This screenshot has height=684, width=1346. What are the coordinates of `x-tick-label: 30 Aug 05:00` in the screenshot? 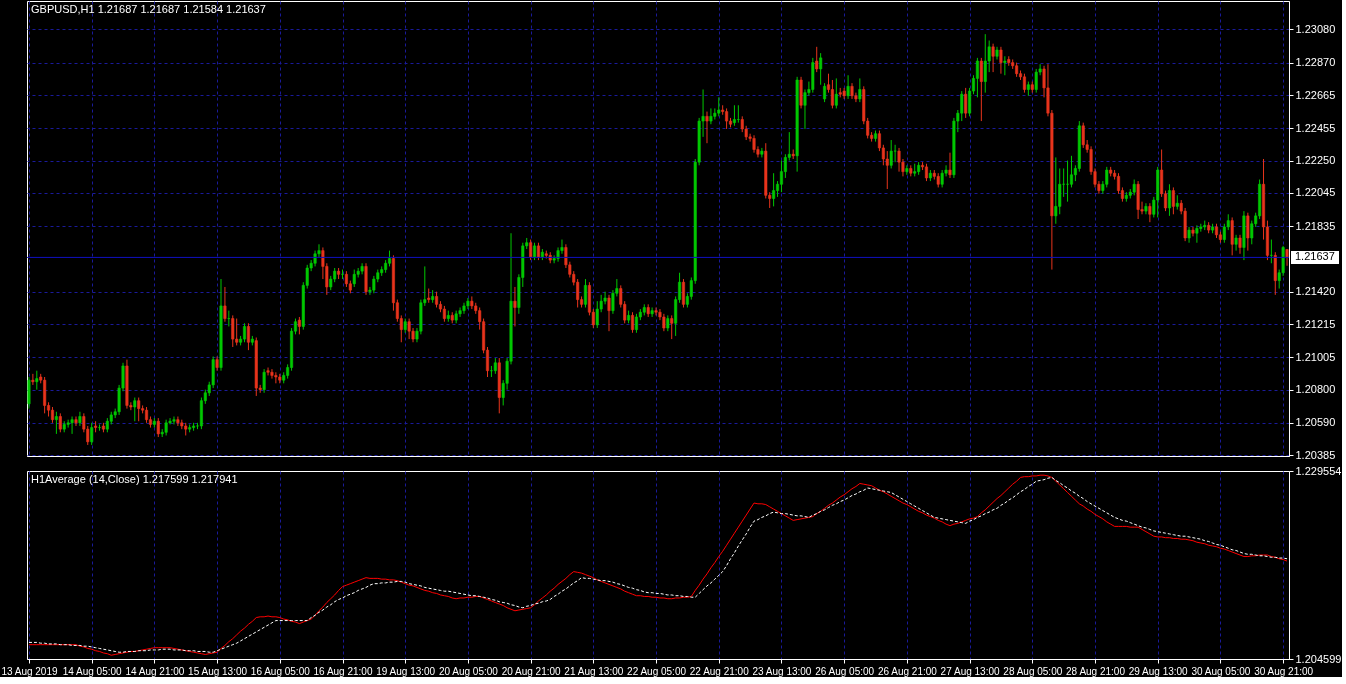 It's located at (1221, 671).